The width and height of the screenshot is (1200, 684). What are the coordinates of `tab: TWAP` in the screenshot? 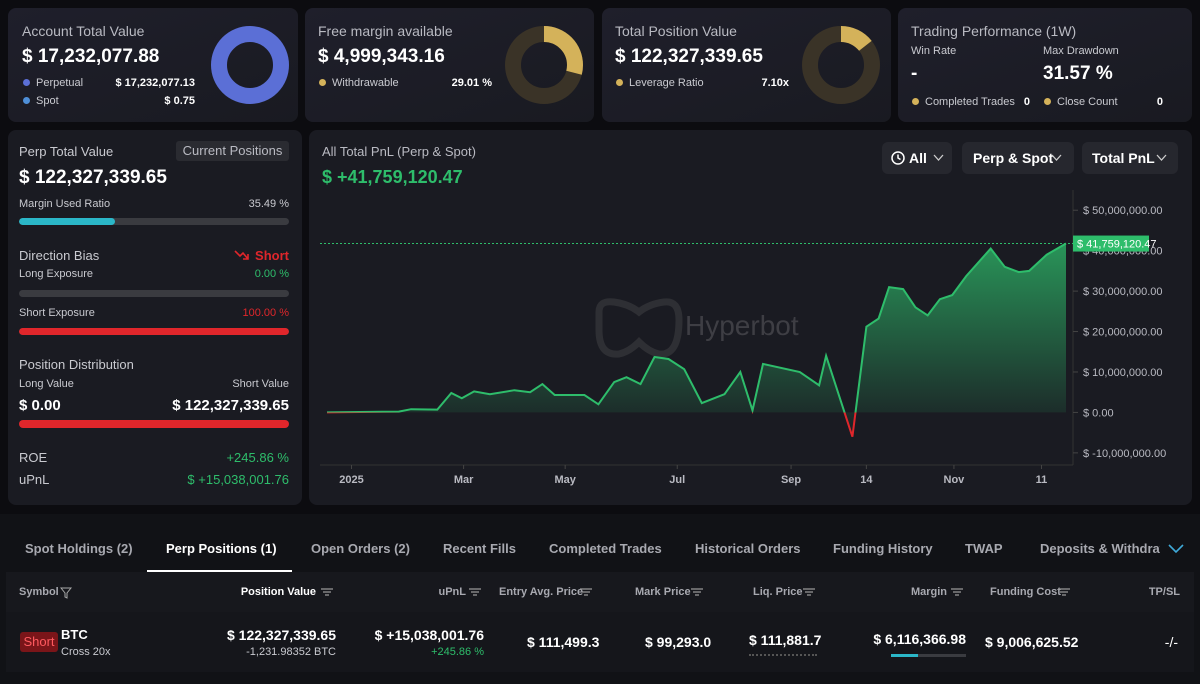 It's located at (984, 548).